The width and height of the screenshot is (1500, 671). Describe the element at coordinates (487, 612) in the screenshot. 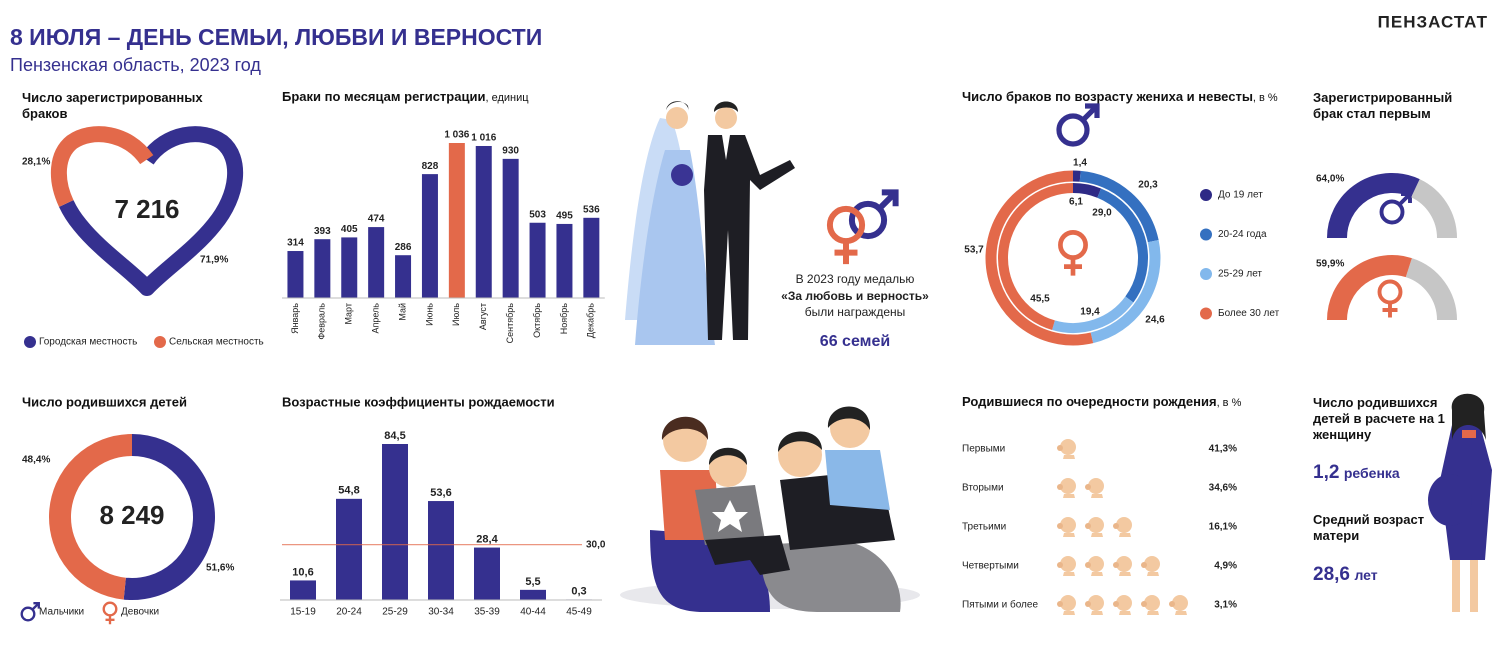

I see `x-tick-label: 35-39` at that location.